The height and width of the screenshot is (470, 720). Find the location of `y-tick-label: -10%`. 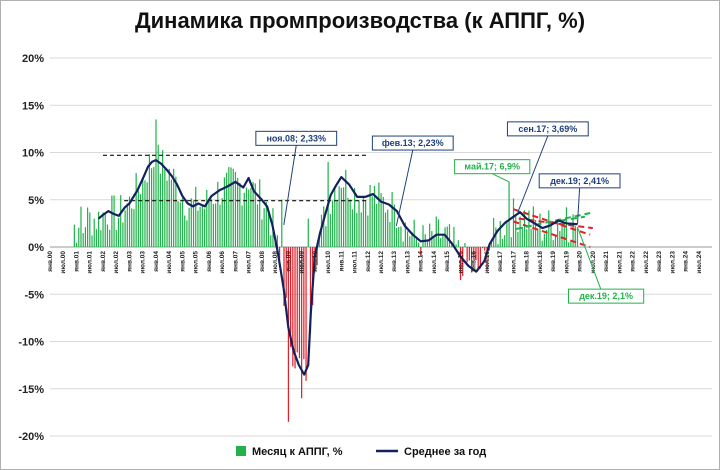

y-tick-label: -10% is located at coordinates (31, 343).